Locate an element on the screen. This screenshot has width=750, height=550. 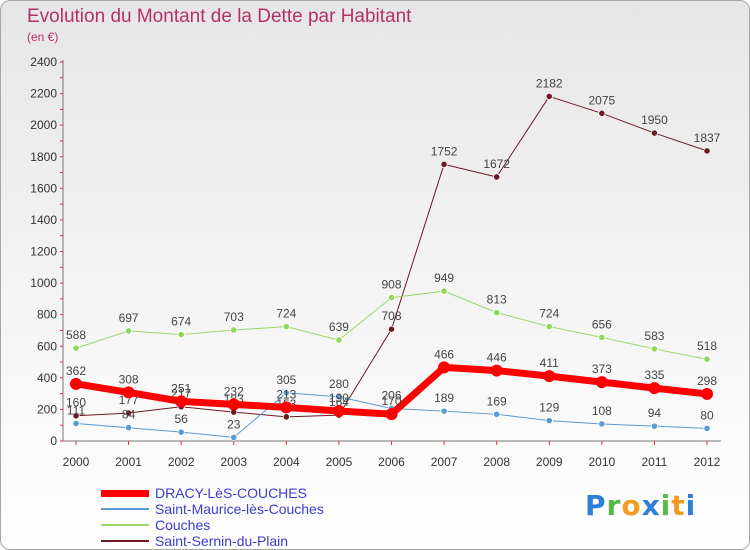
logo-letter: o is located at coordinates (631, 505).